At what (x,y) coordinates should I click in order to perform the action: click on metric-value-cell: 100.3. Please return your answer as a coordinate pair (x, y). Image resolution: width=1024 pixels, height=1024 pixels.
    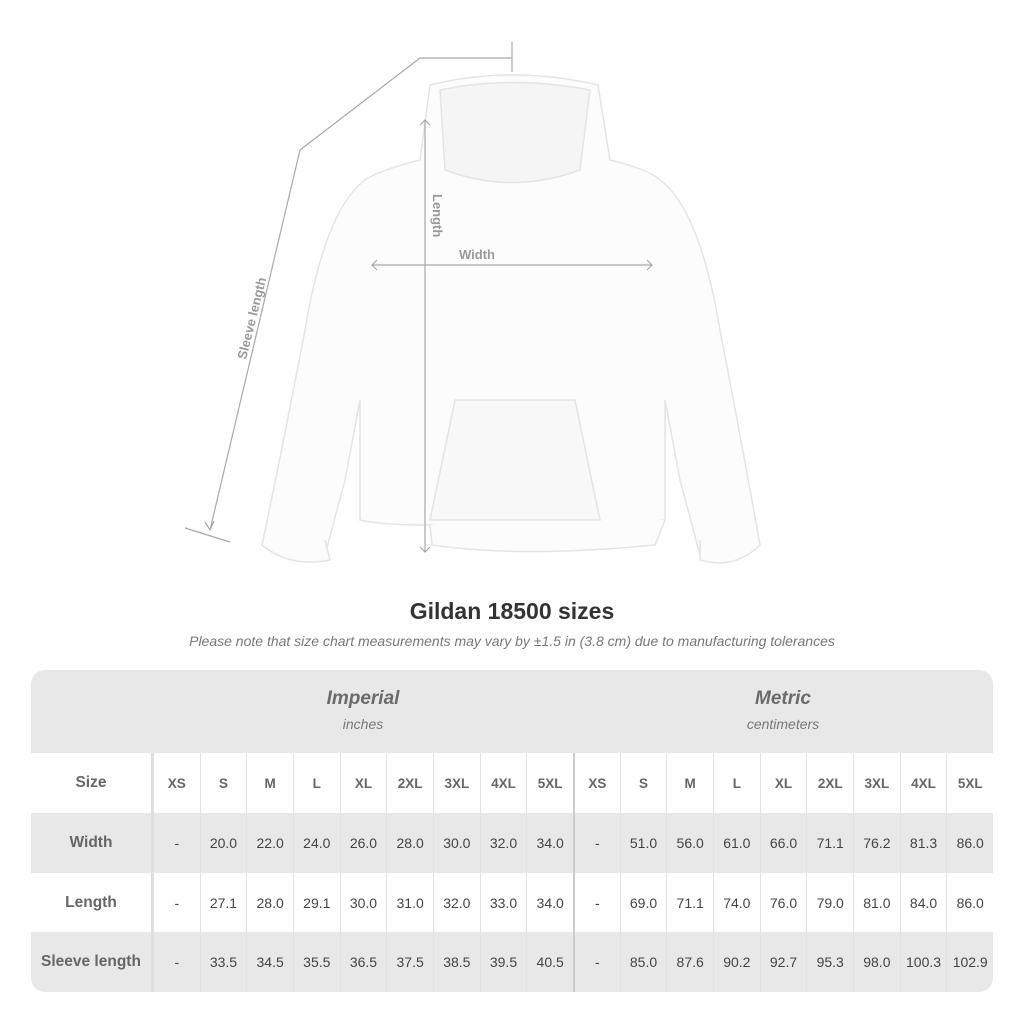
    Looking at the image, I should click on (923, 962).